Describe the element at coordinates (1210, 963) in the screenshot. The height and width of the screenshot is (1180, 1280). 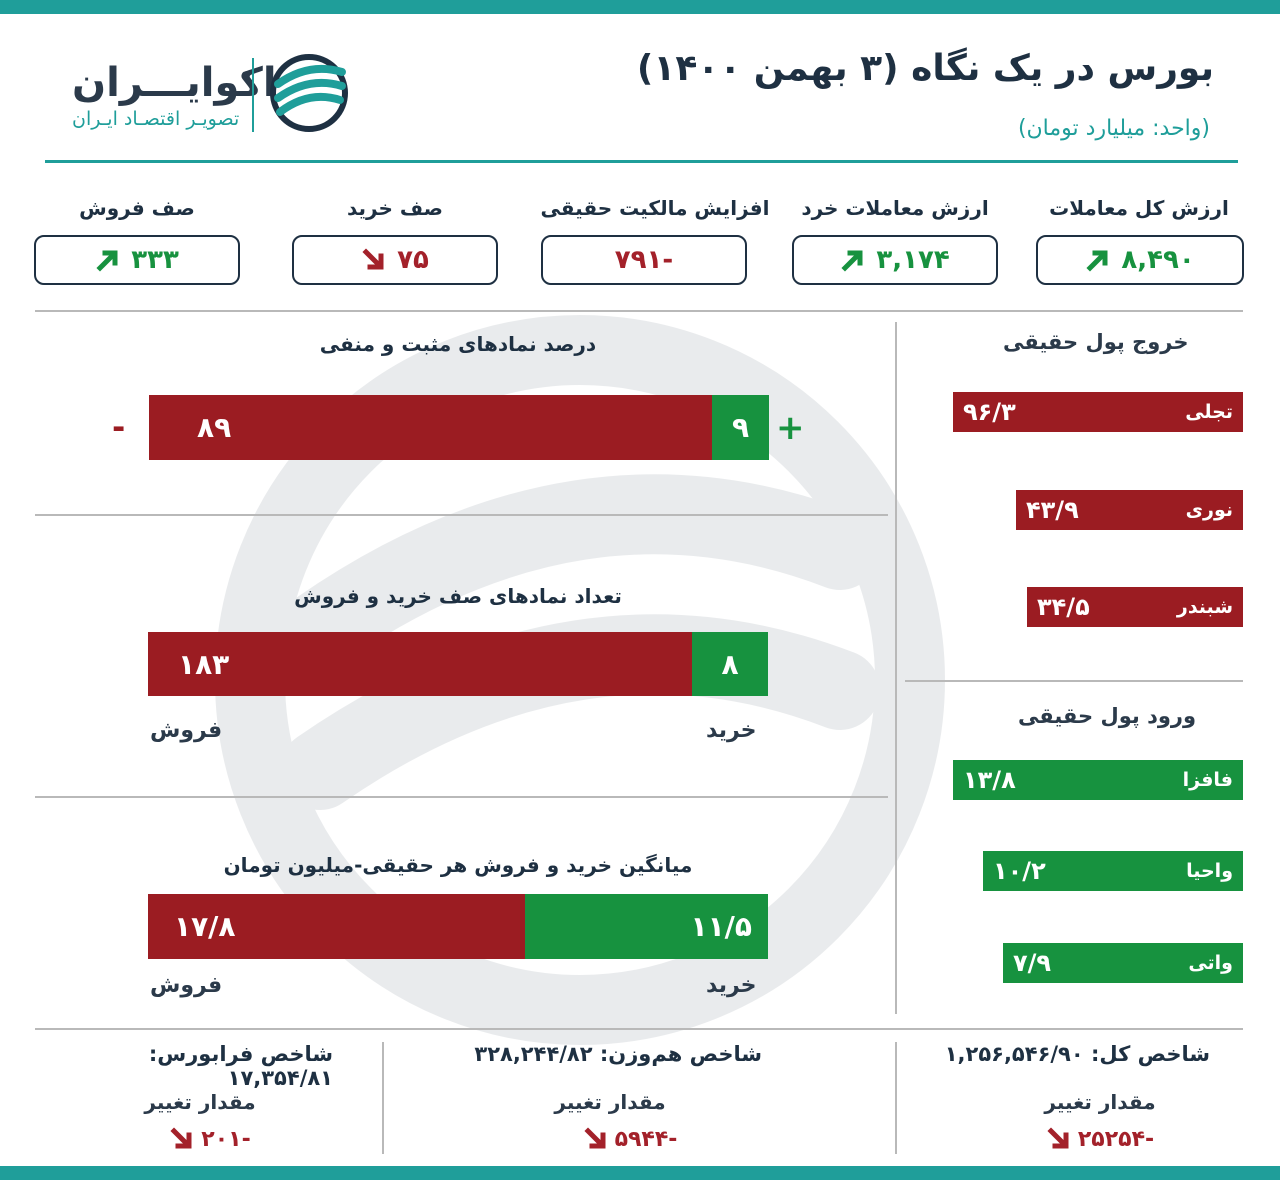
I see `inflow-item-name: واتی` at that location.